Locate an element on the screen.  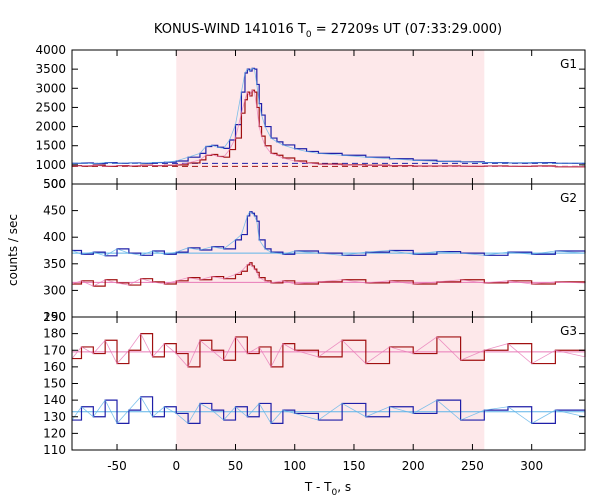
y-tick-label-g2-4: 450 is located at coordinates (54, 211).